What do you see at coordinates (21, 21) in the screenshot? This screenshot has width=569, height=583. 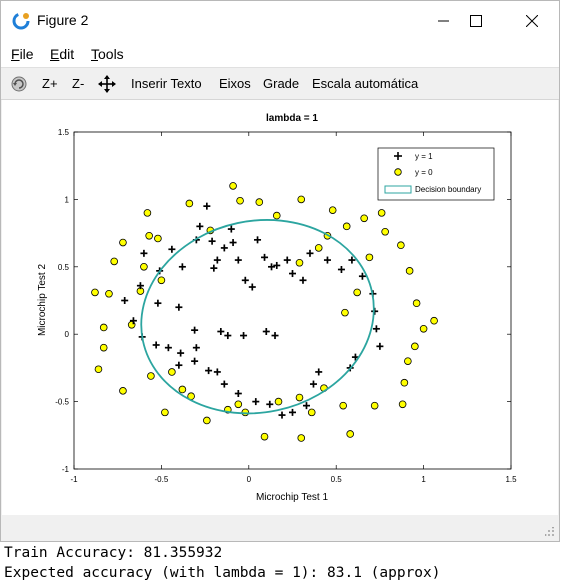 I see `matlab-octave-icon` at bounding box center [21, 21].